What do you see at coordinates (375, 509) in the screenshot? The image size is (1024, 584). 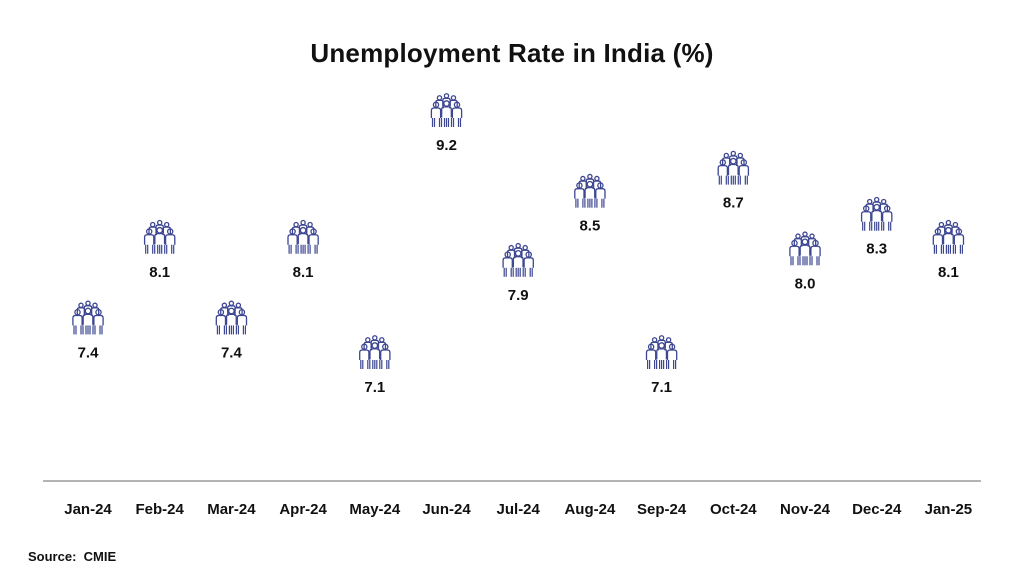 I see `x-tick-label: May-24` at bounding box center [375, 509].